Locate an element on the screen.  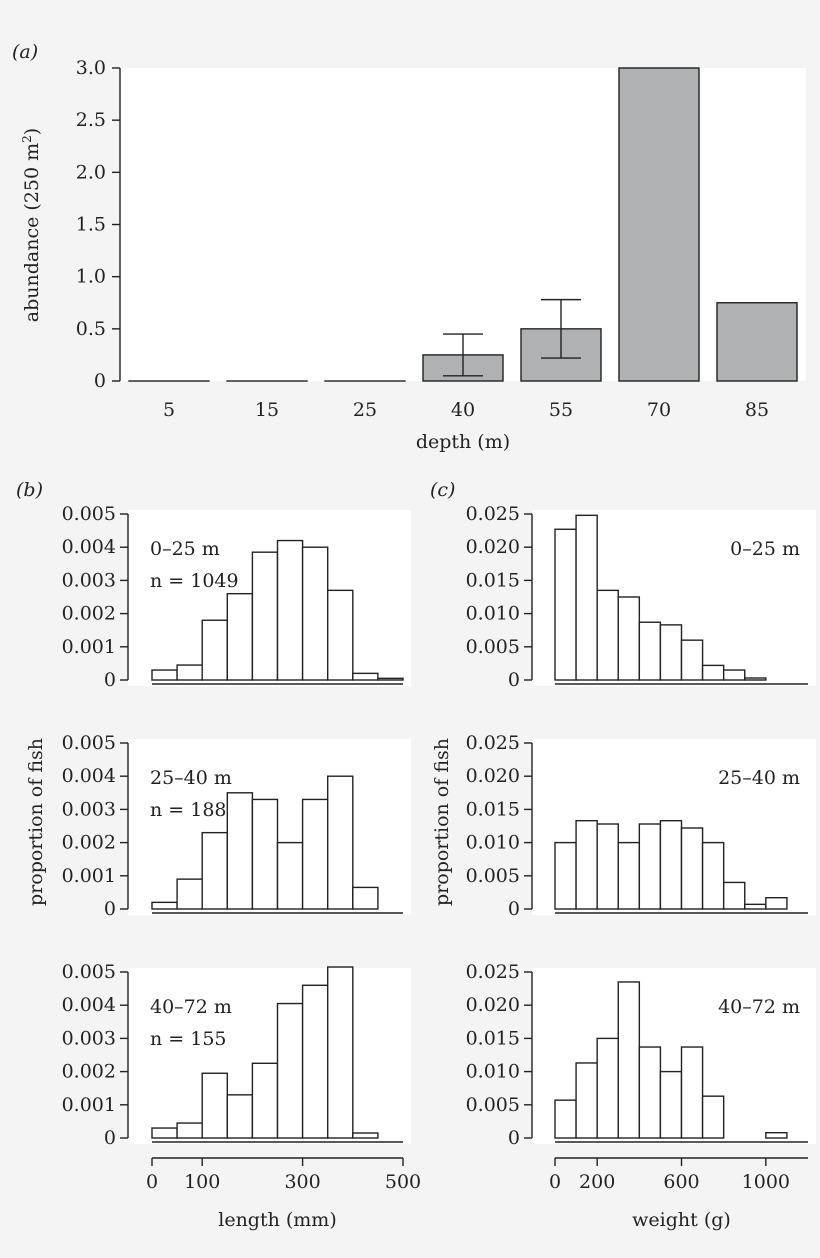
panel-c-x-tick-label: 0 is located at coordinates (555, 1182).